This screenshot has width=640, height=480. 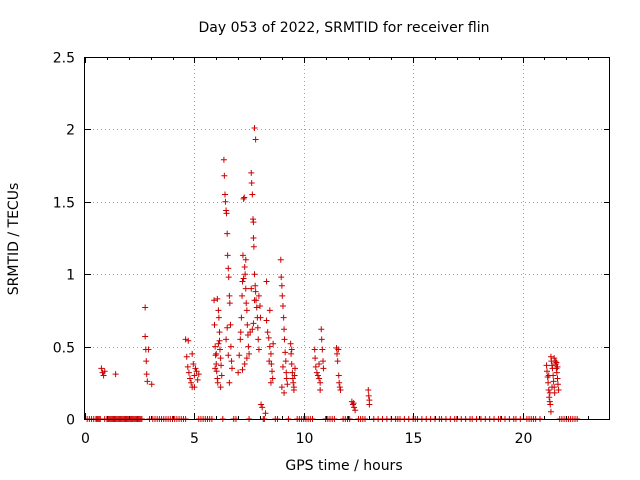 I want to click on y-tick-label: 2.5, so click(x=64, y=59).